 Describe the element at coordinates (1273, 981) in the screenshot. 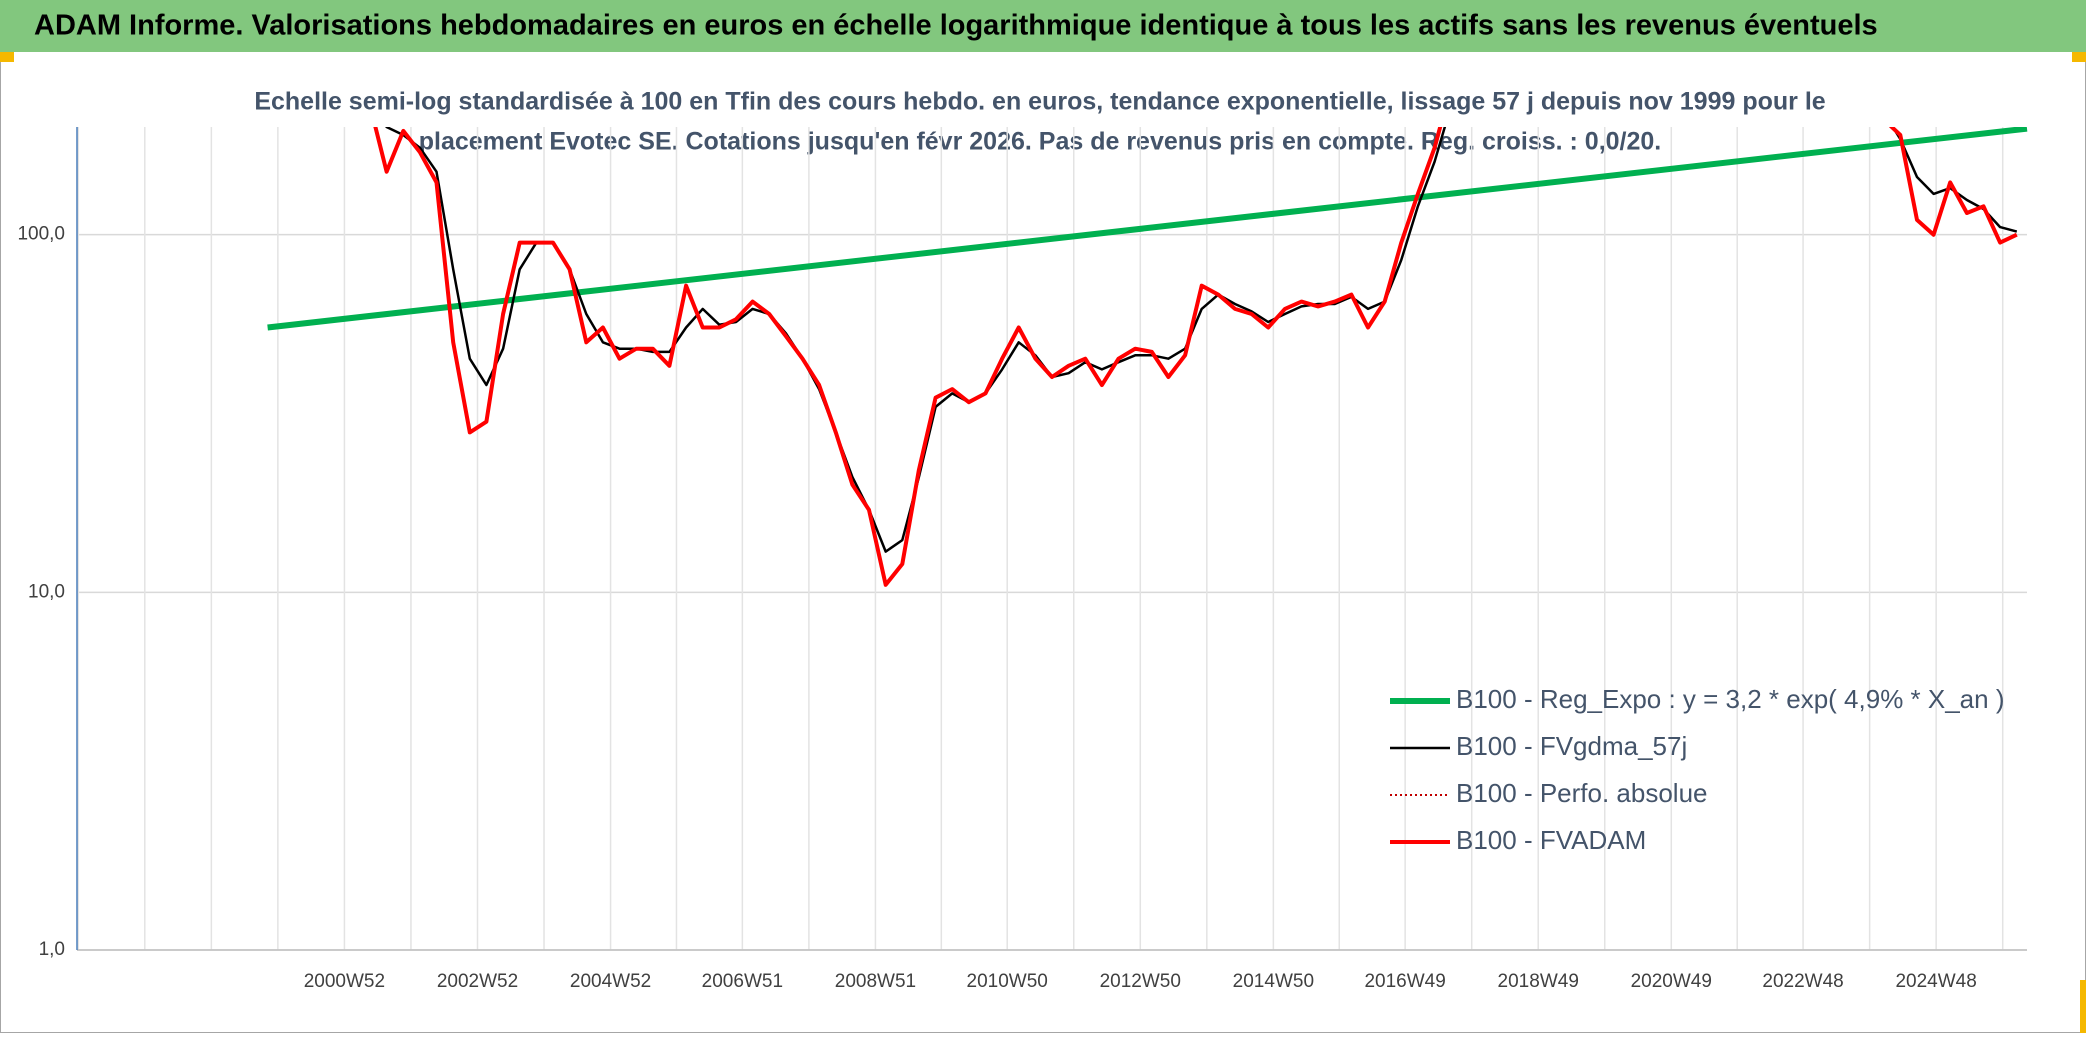

I see `x-tick-label: 2014W50` at that location.